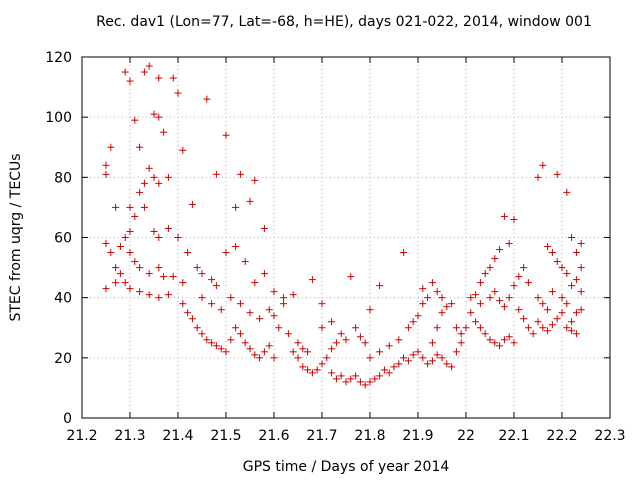  What do you see at coordinates (513, 436) in the screenshot?
I see `x-tick-label: 22.1` at bounding box center [513, 436].